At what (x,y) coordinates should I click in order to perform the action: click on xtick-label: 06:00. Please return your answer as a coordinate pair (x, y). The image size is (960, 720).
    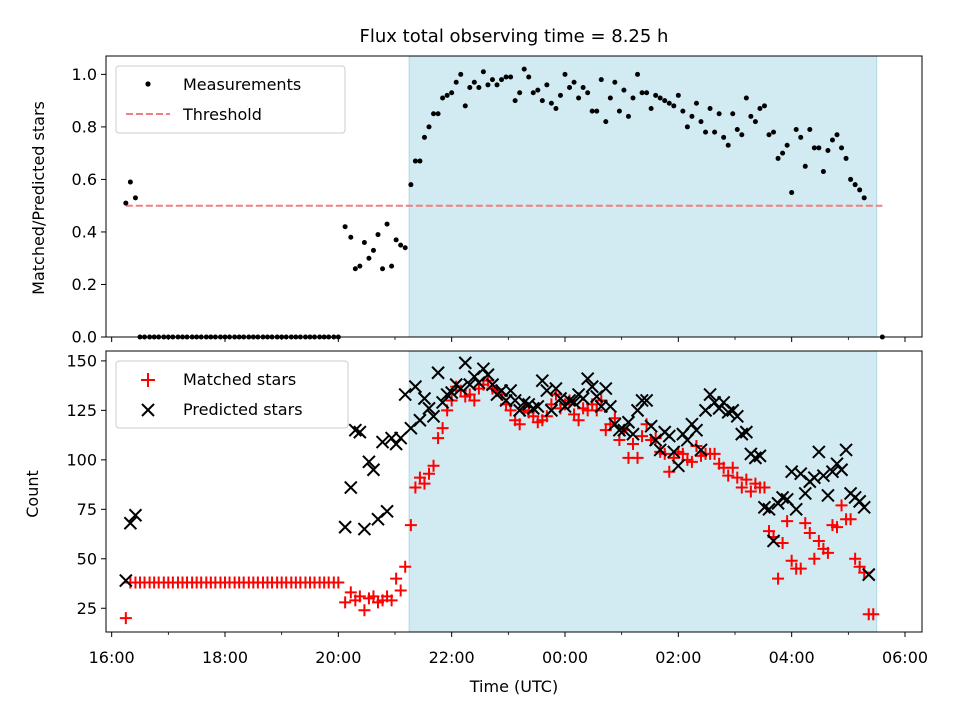
    Looking at the image, I should click on (905, 657).